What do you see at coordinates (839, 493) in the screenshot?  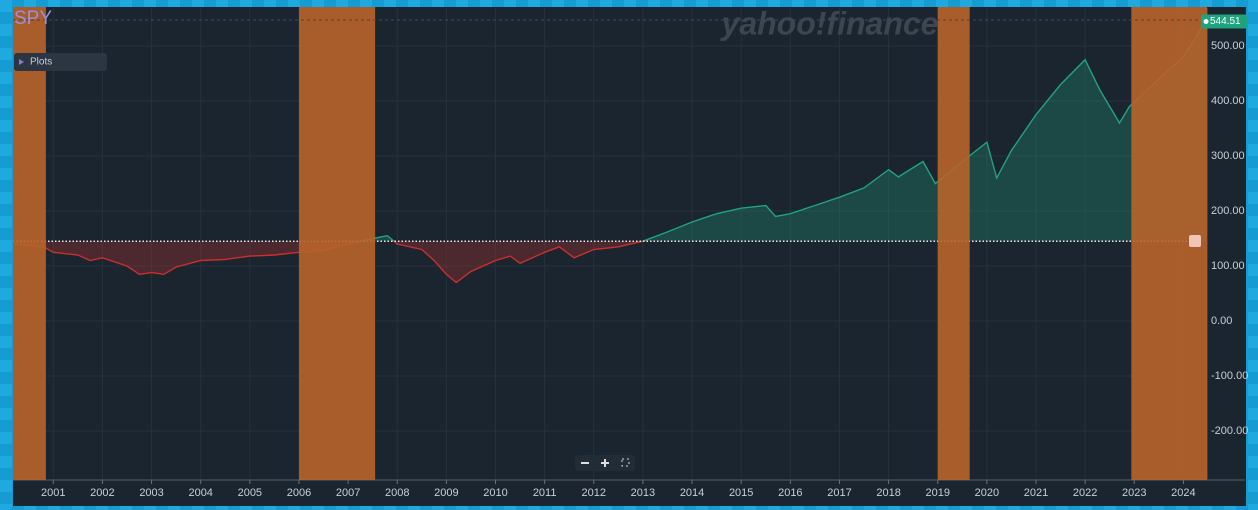 I see `x-tick-label: 2017` at bounding box center [839, 493].